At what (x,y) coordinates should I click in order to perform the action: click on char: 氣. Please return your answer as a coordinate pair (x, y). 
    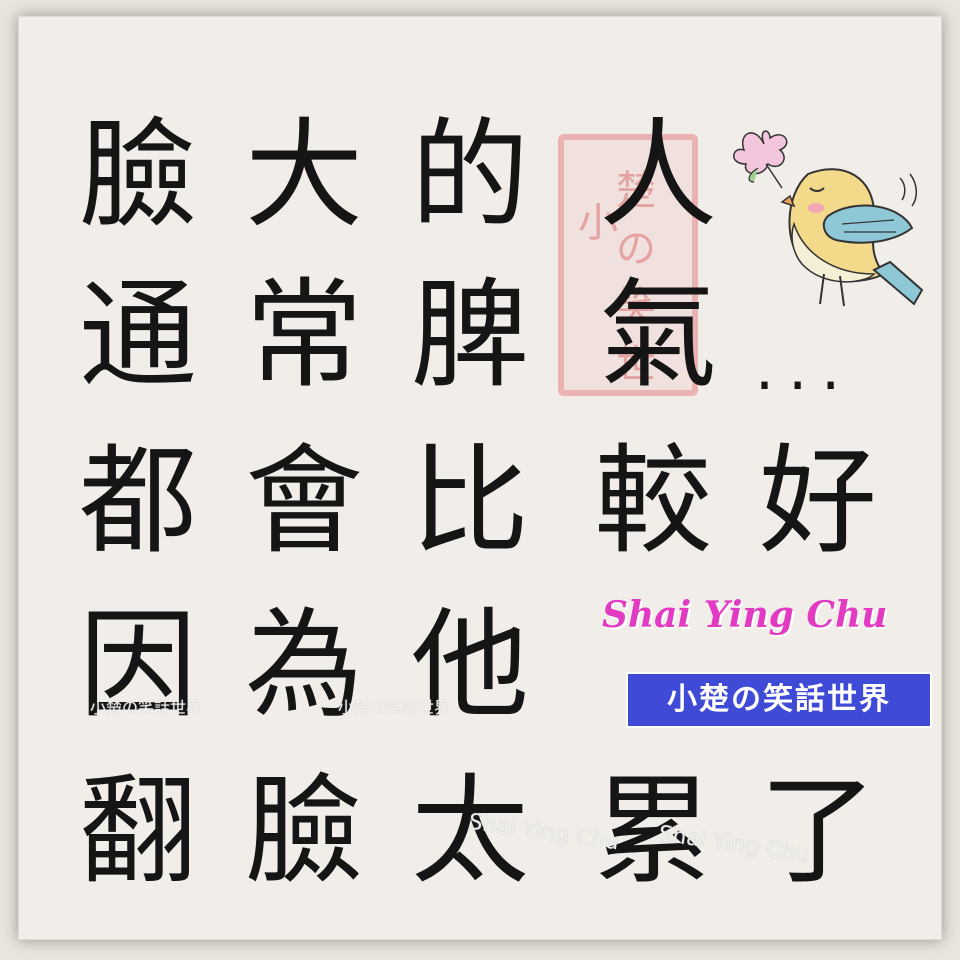
    Looking at the image, I should click on (657, 335).